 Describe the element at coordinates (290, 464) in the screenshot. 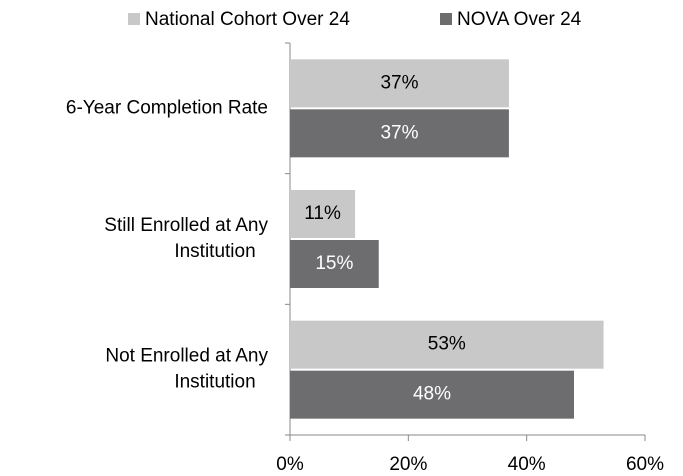

I see `x-tick-label: 0%` at that location.